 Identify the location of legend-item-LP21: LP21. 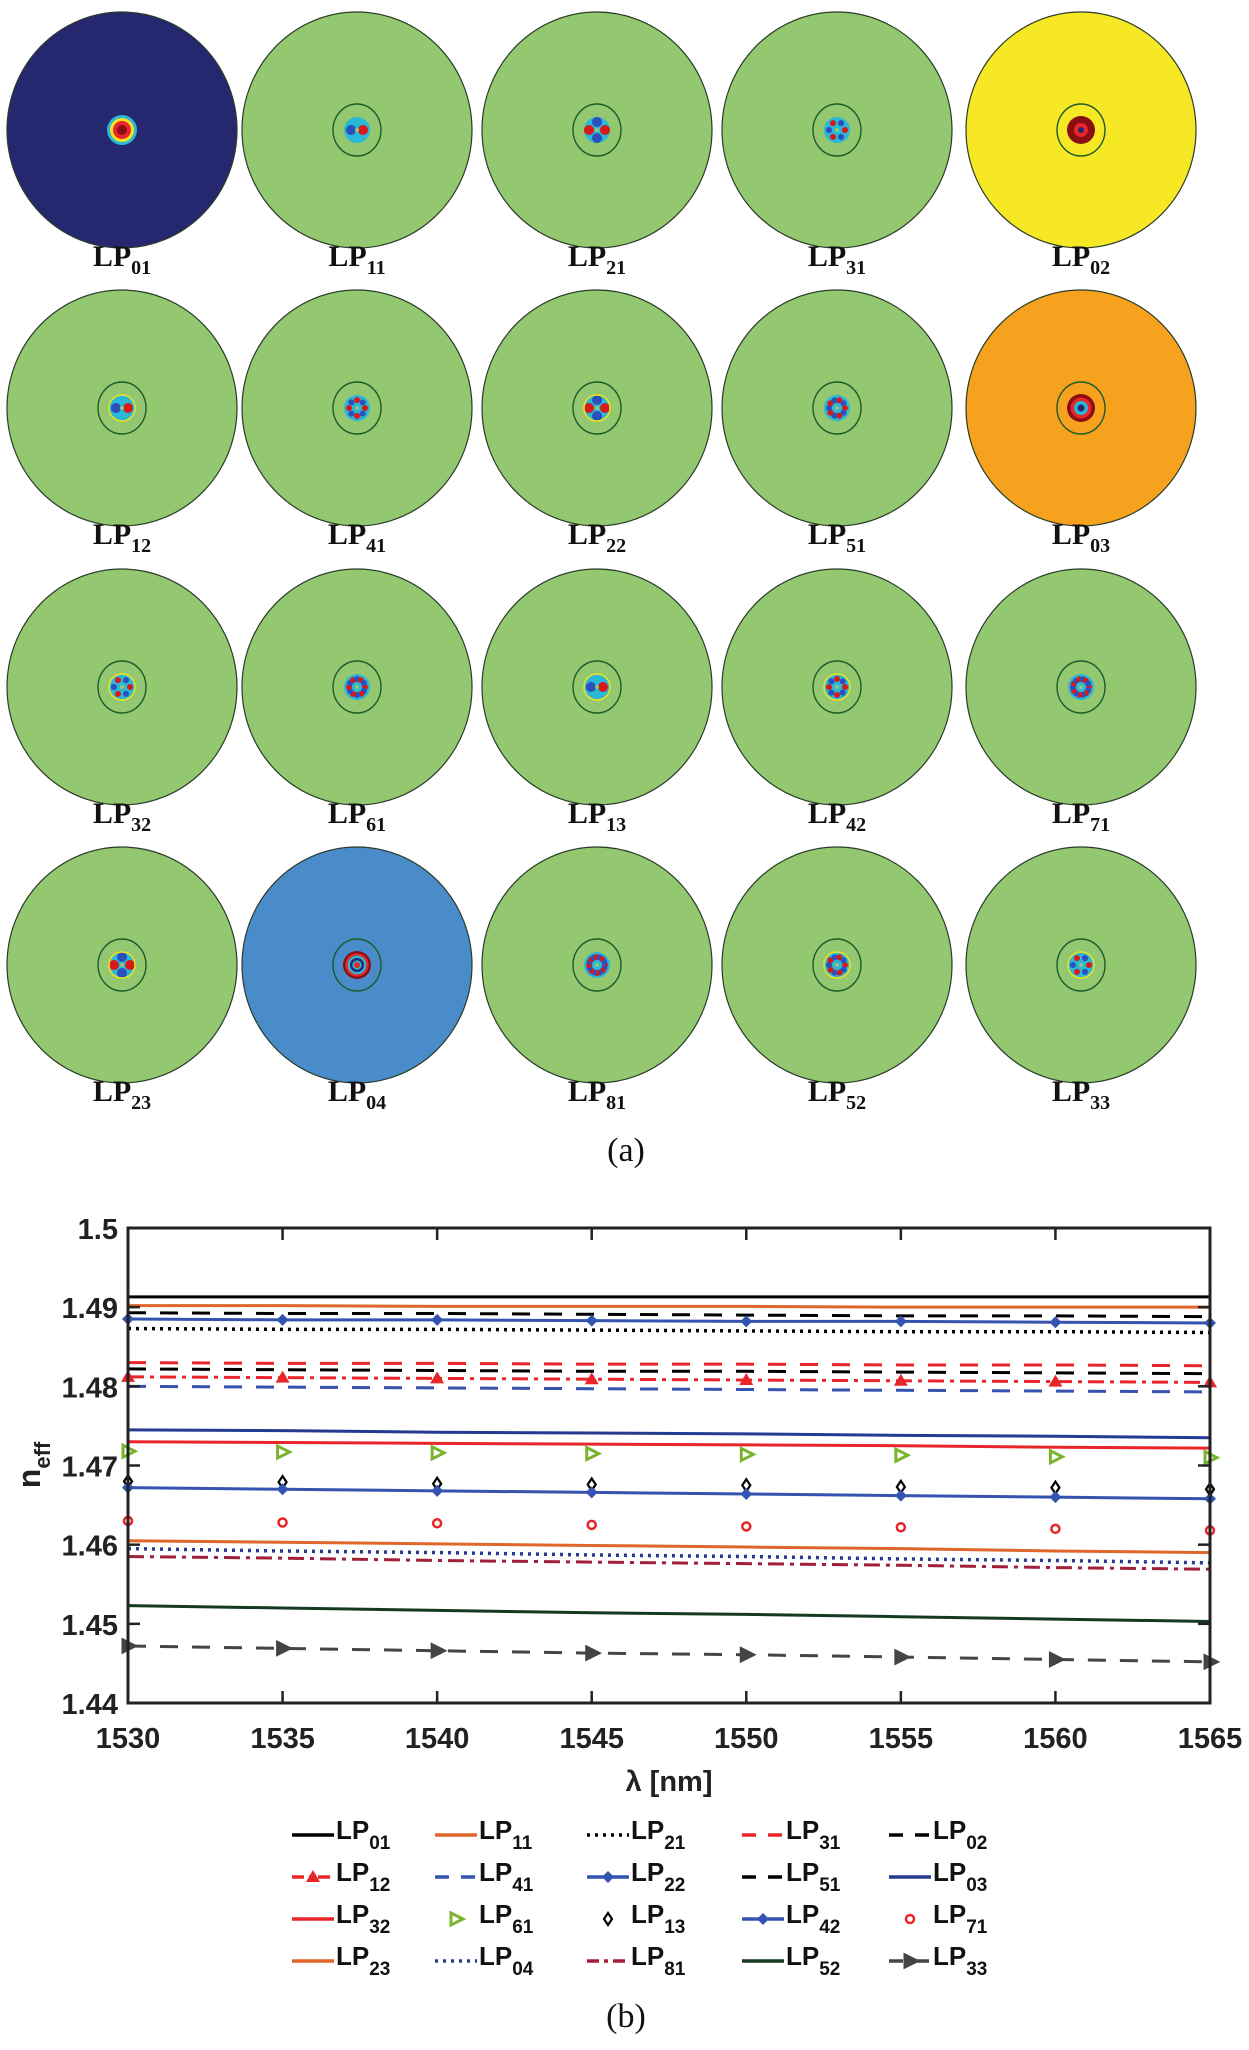
(635, 1835).